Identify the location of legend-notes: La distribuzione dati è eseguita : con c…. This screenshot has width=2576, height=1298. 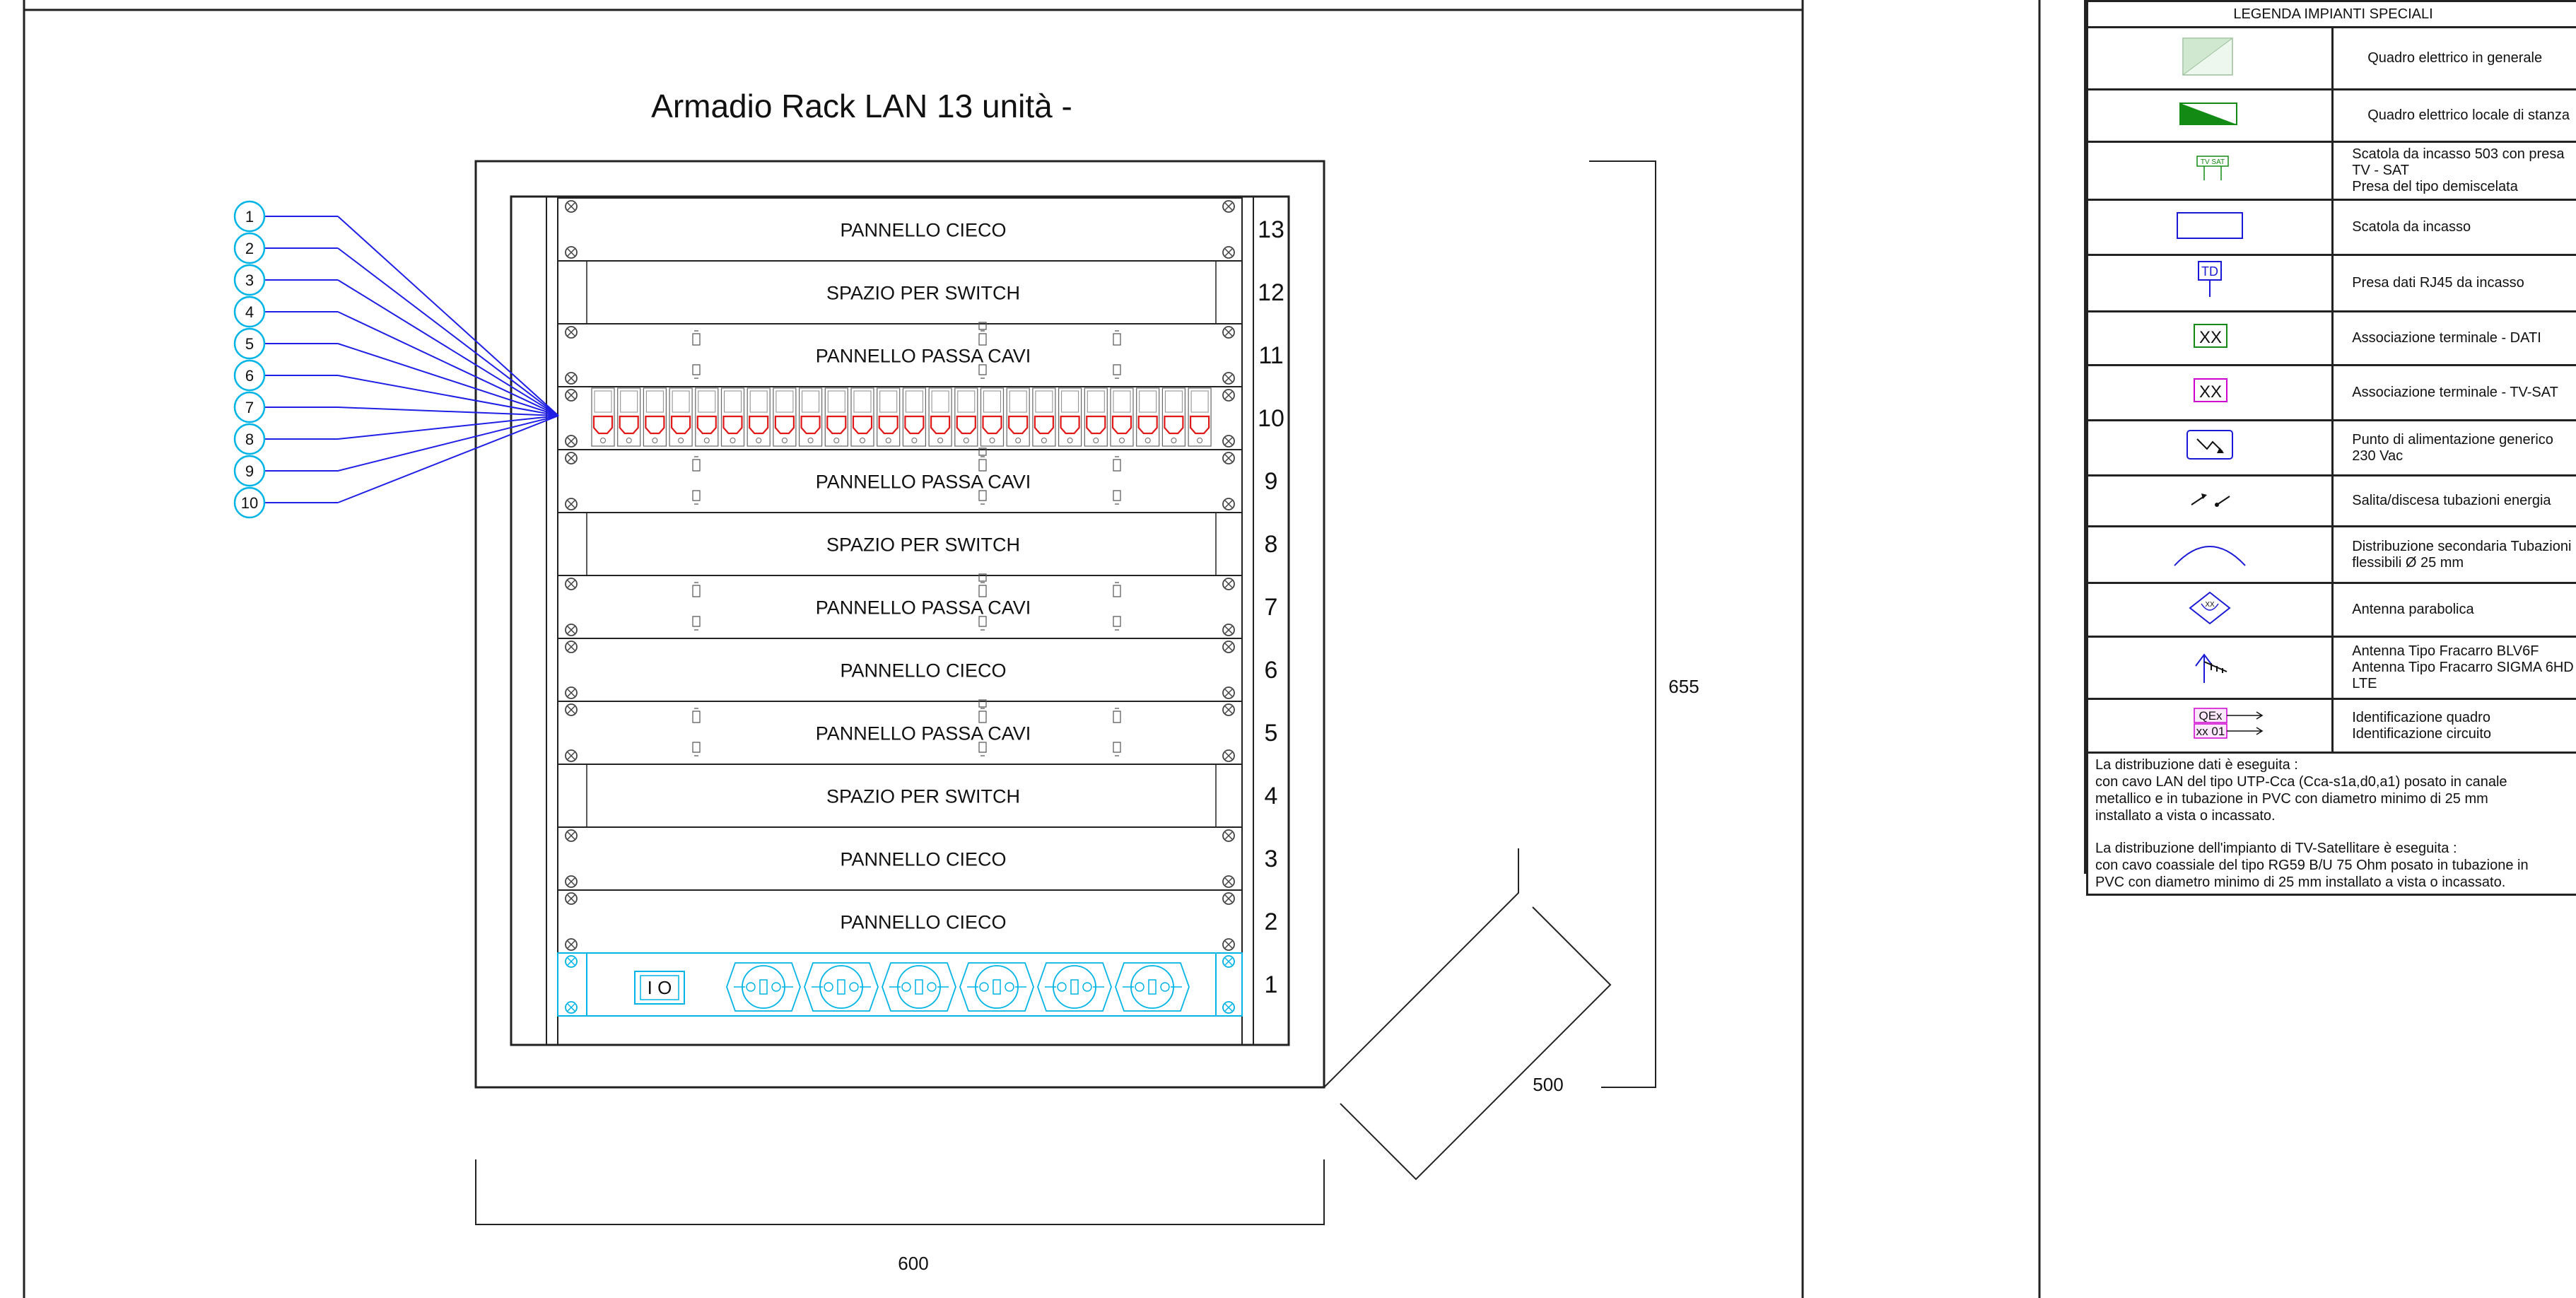
(2331, 824).